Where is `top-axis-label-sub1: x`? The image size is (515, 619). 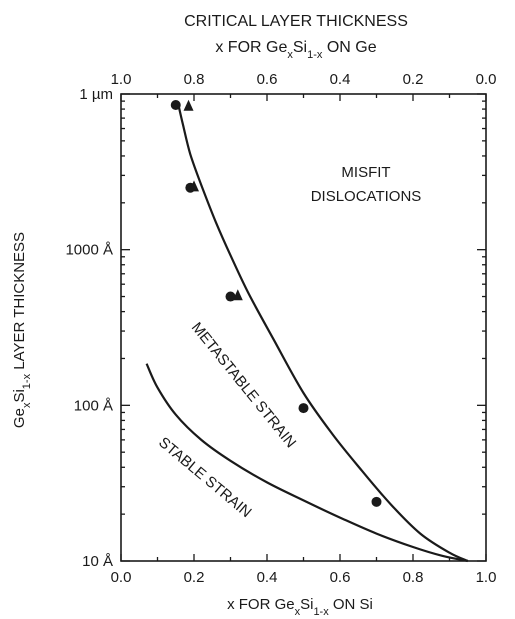
top-axis-label-sub1: x is located at coordinates (290, 55).